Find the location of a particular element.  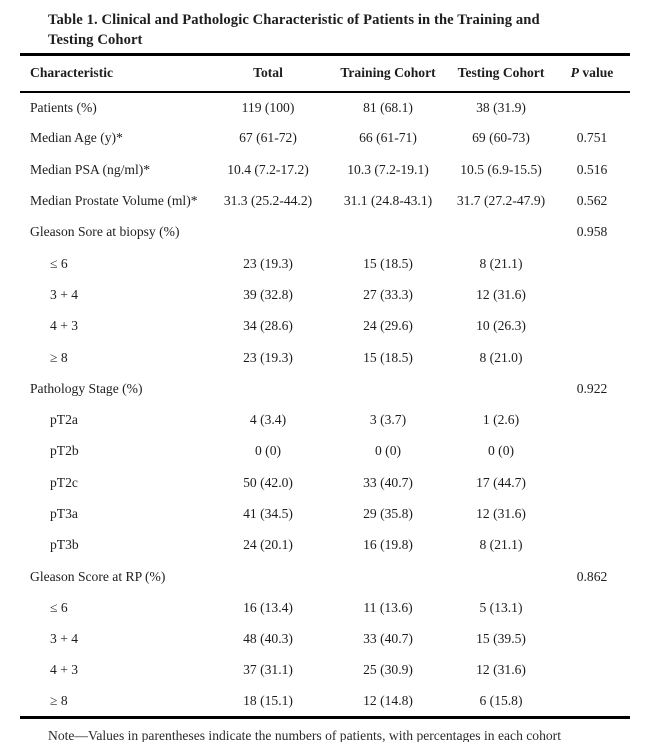

cell-total: 4 (3.4) is located at coordinates (268, 420).